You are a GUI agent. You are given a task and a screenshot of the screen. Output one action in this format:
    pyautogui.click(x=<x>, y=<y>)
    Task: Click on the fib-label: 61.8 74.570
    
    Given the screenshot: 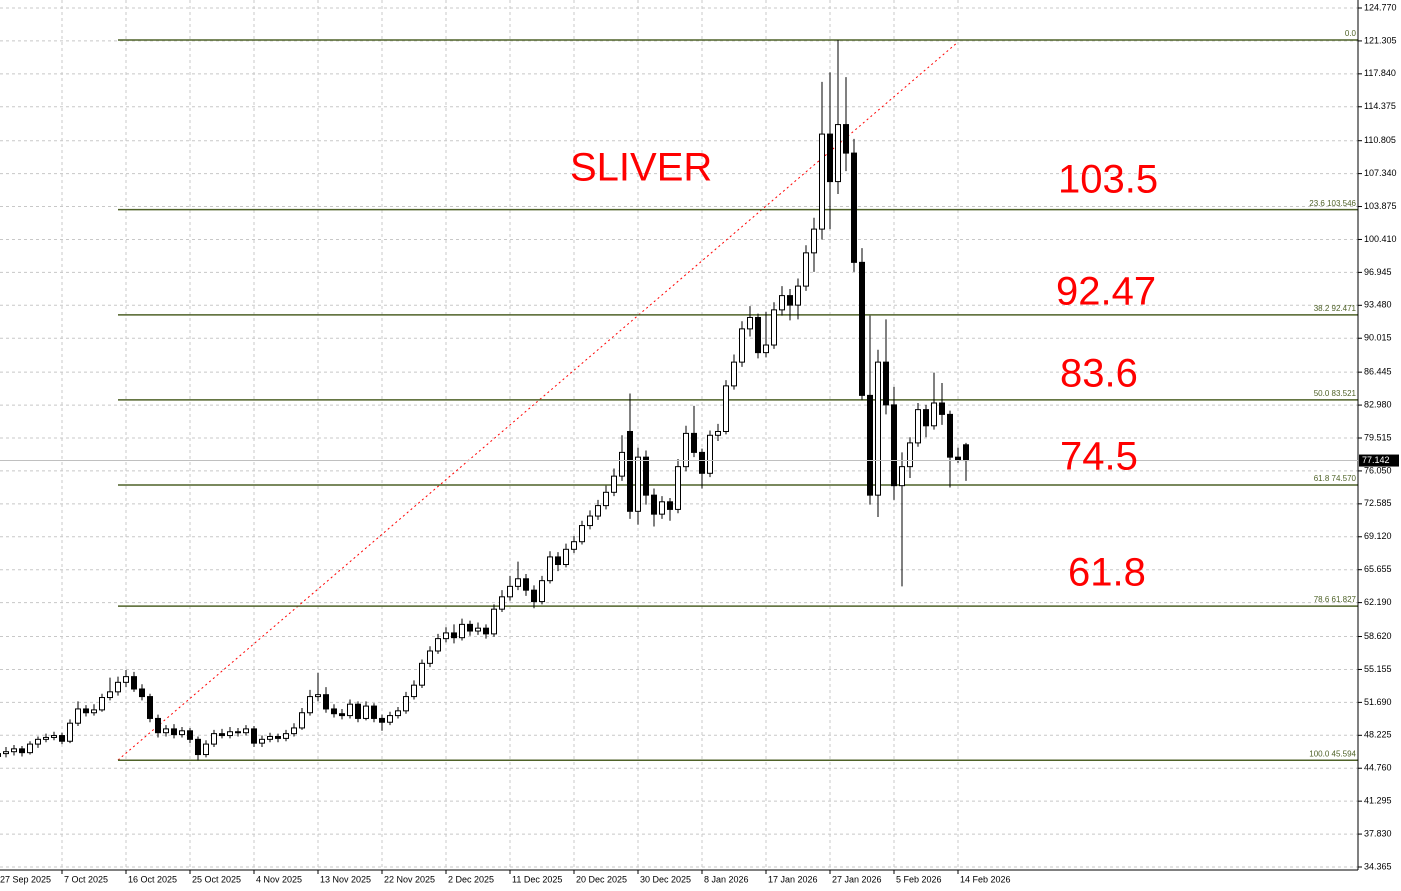 What is the action you would take?
    pyautogui.click(x=1335, y=478)
    